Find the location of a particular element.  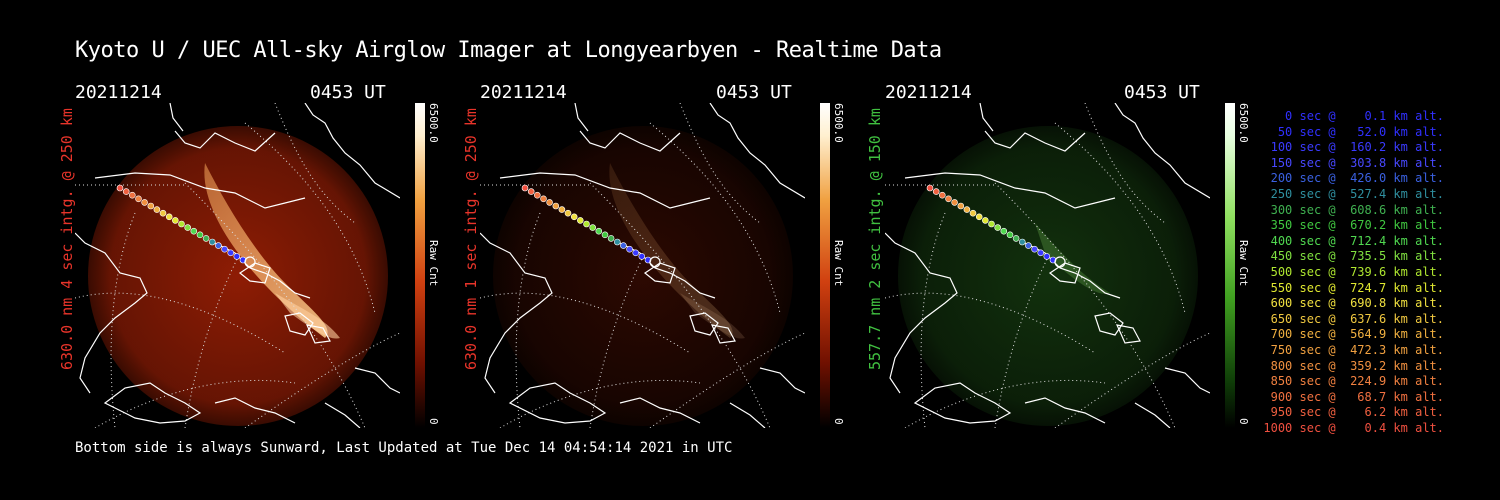

legend-row: 600 sec @ 690.8 km alt. is located at coordinates (1357, 303).